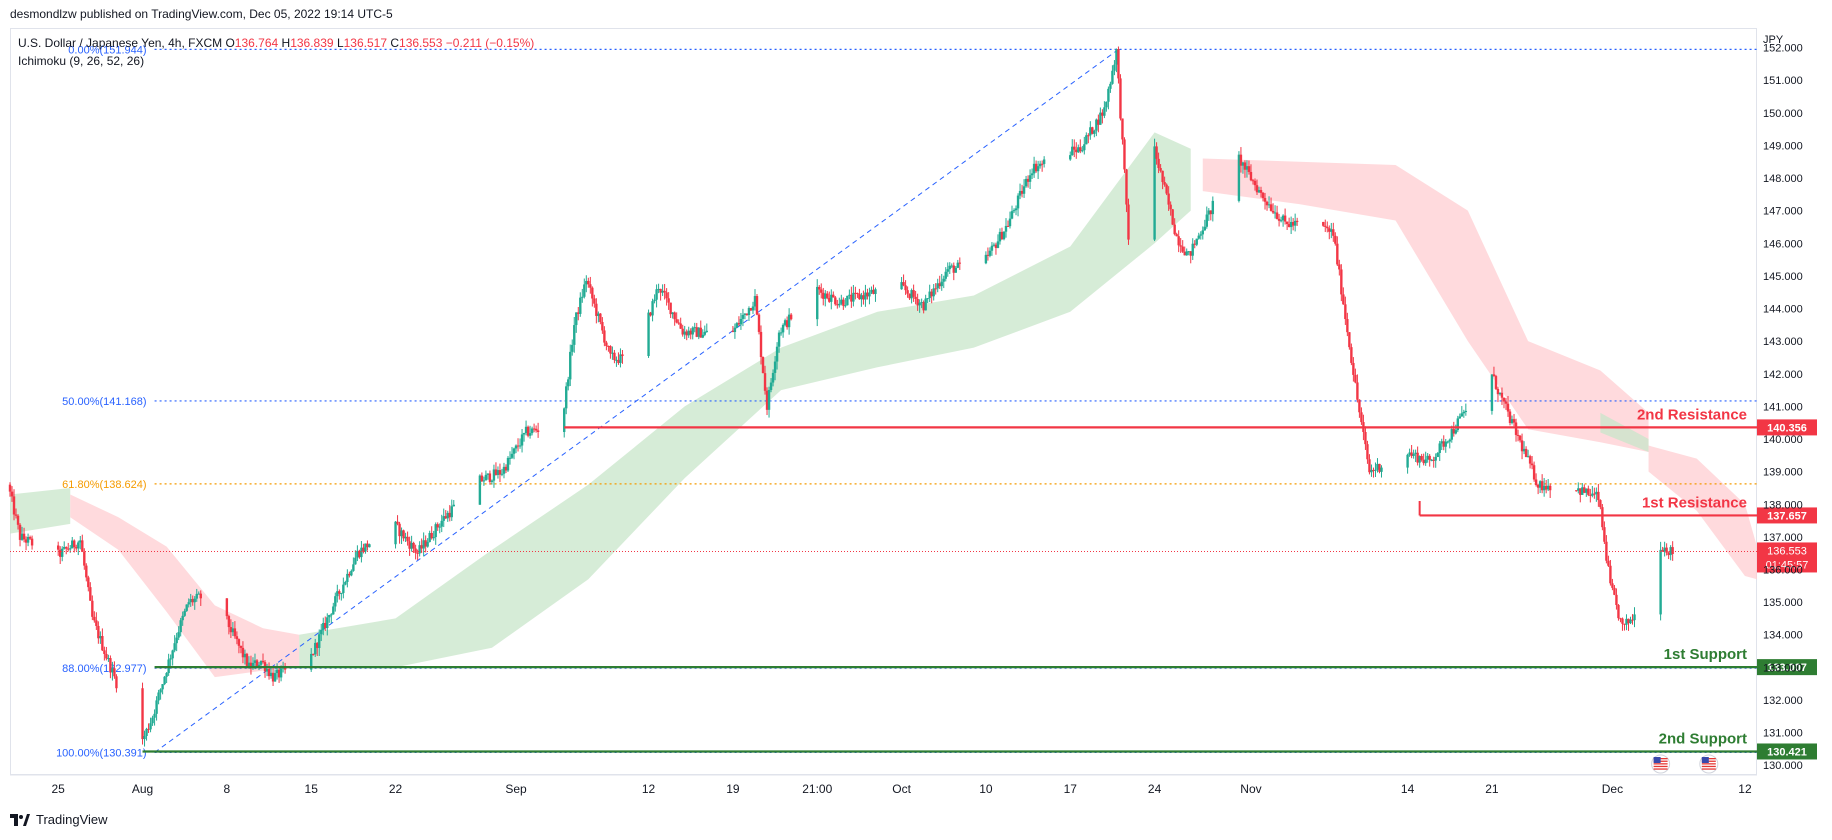  Describe the element at coordinates (1783, 570) in the screenshot. I see `y-tick-label: 136.000` at that location.